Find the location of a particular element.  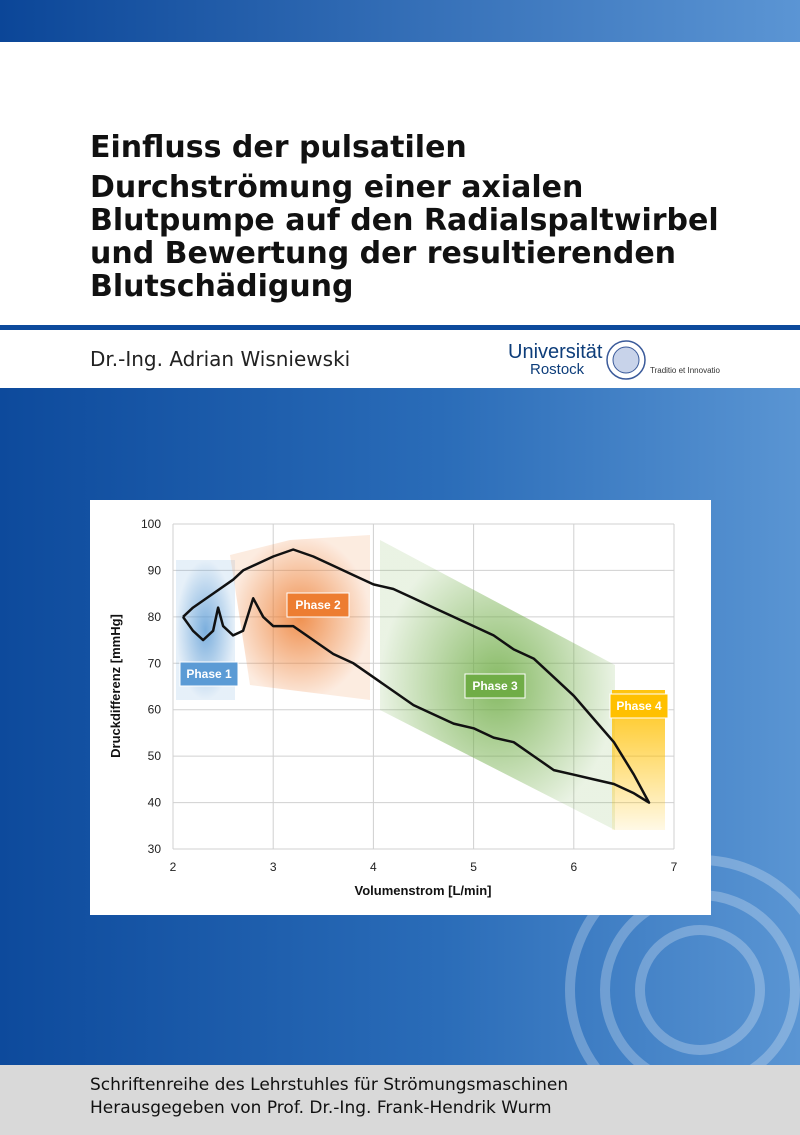

y-tick-label: 50 is located at coordinates (155, 756).